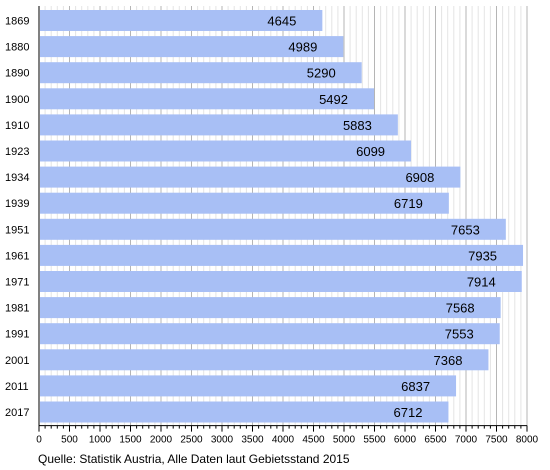 This screenshot has width=550, height=470. Describe the element at coordinates (69, 440) in the screenshot. I see `x-tick-label: 500` at that location.